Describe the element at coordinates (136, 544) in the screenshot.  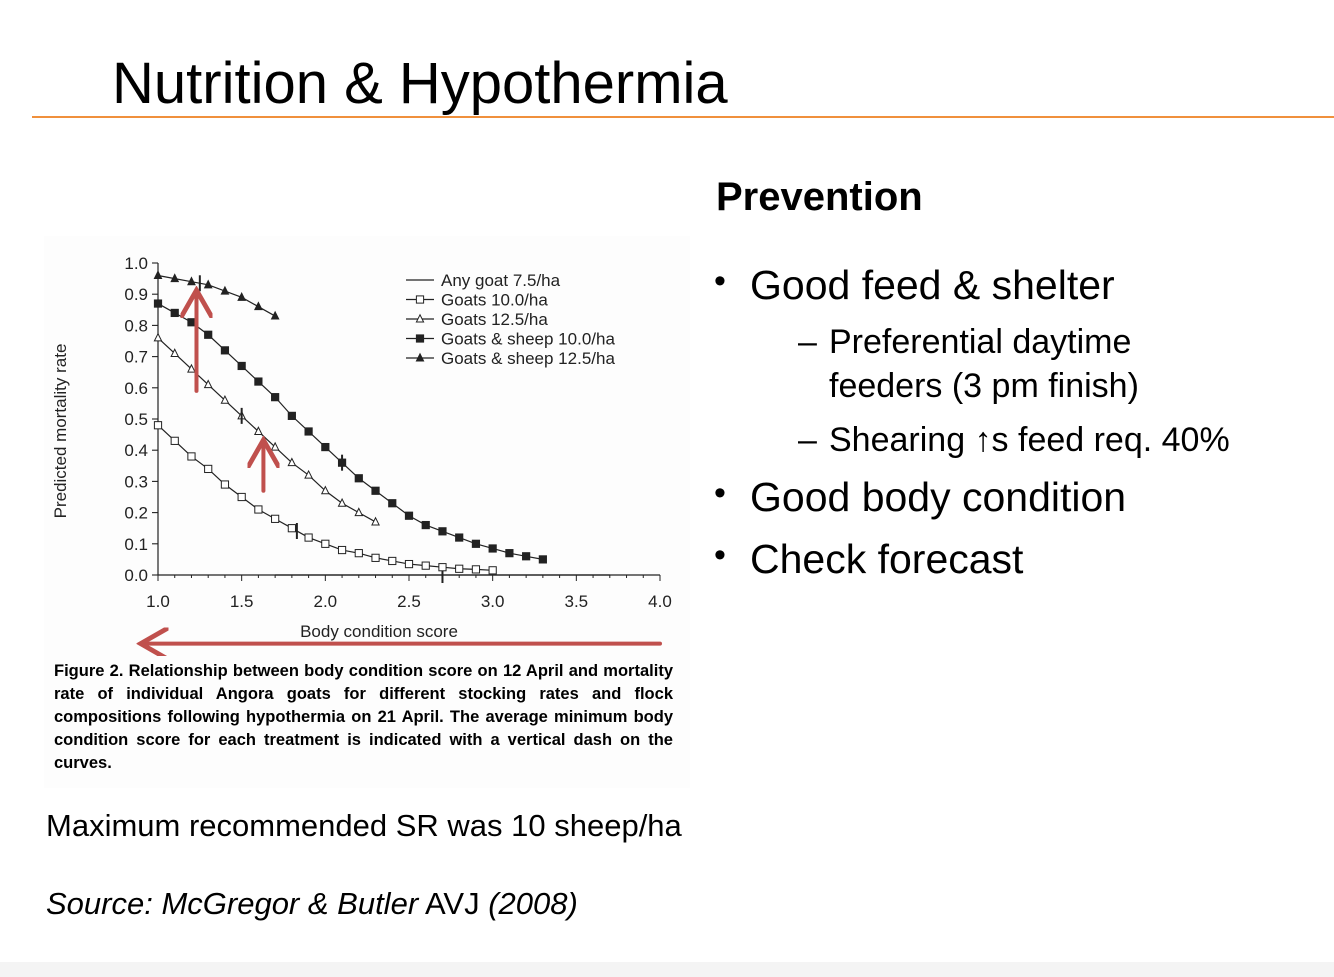
I see `y-tick-label: 0.1` at that location.